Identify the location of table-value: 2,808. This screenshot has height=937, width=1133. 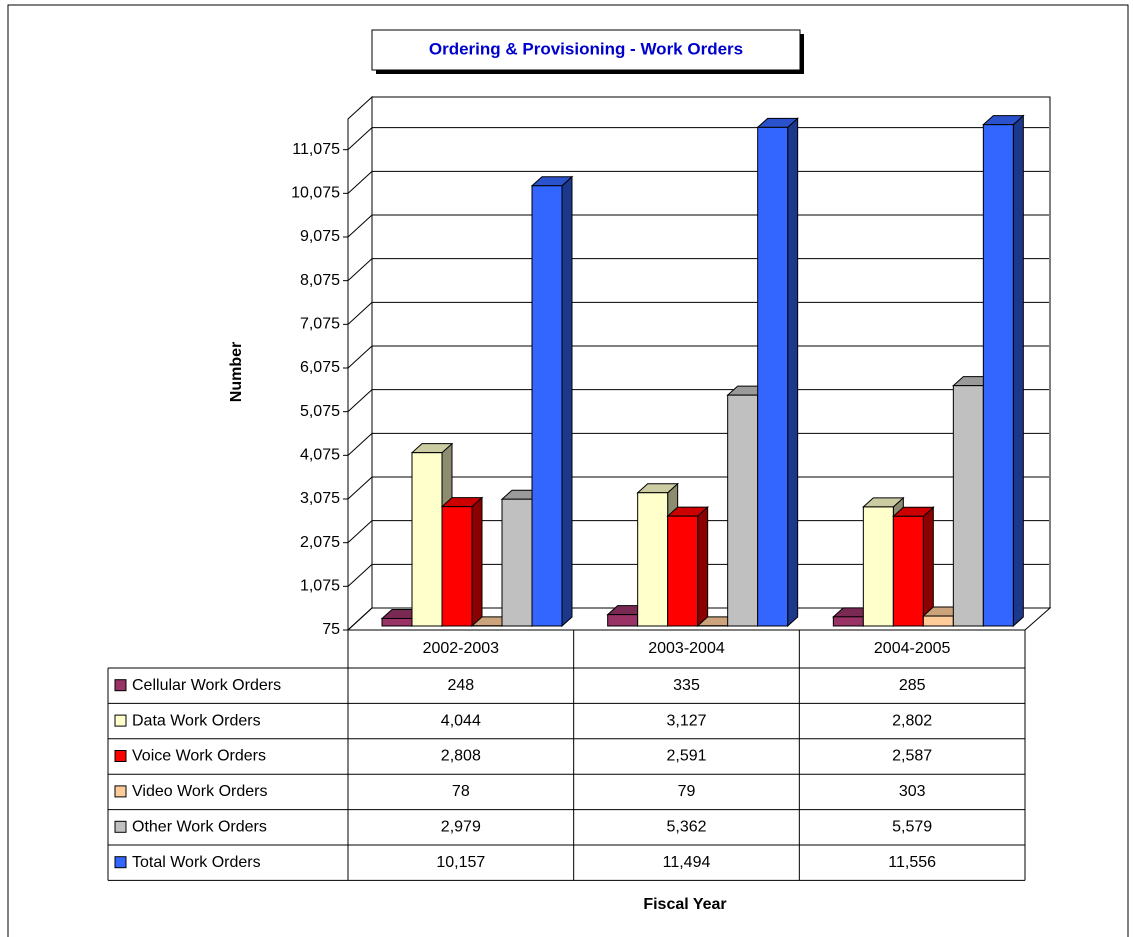
(461, 756).